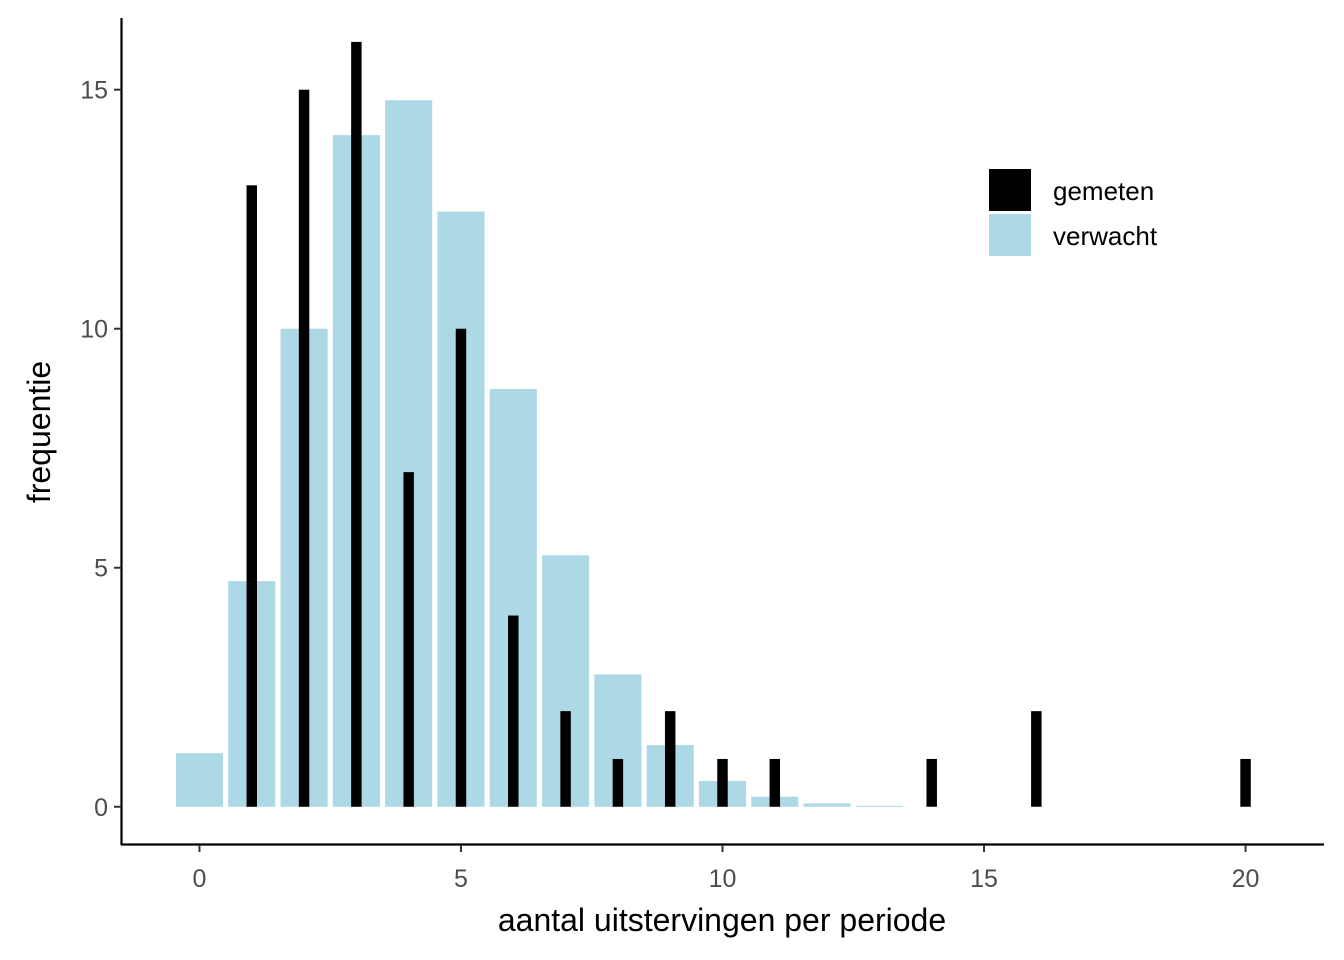 This screenshot has height=960, width=1344. I want to click on x-tick-label-20: 20, so click(1246, 879).